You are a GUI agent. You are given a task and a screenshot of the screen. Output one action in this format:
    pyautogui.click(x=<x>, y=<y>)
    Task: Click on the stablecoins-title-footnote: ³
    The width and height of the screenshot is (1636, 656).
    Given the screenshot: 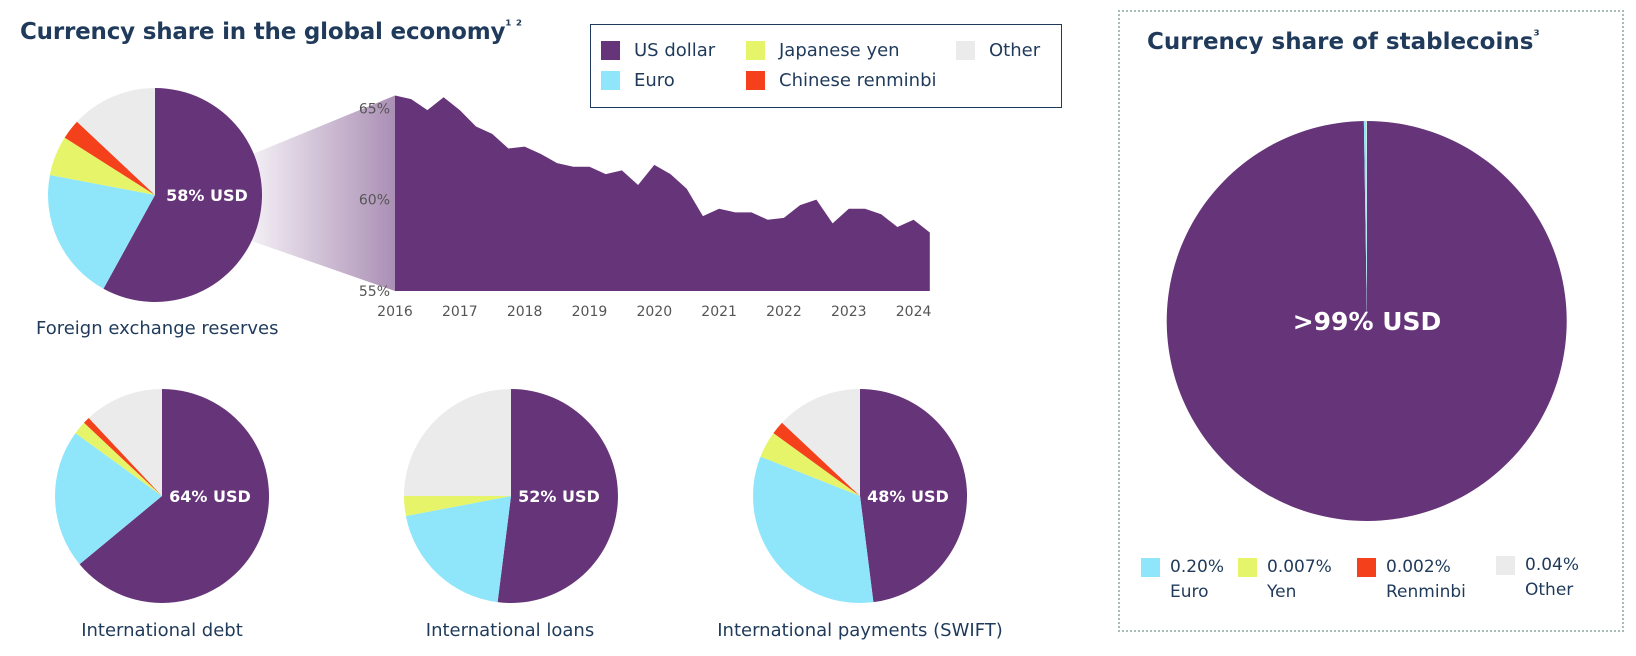 What is the action you would take?
    pyautogui.click(x=1536, y=36)
    